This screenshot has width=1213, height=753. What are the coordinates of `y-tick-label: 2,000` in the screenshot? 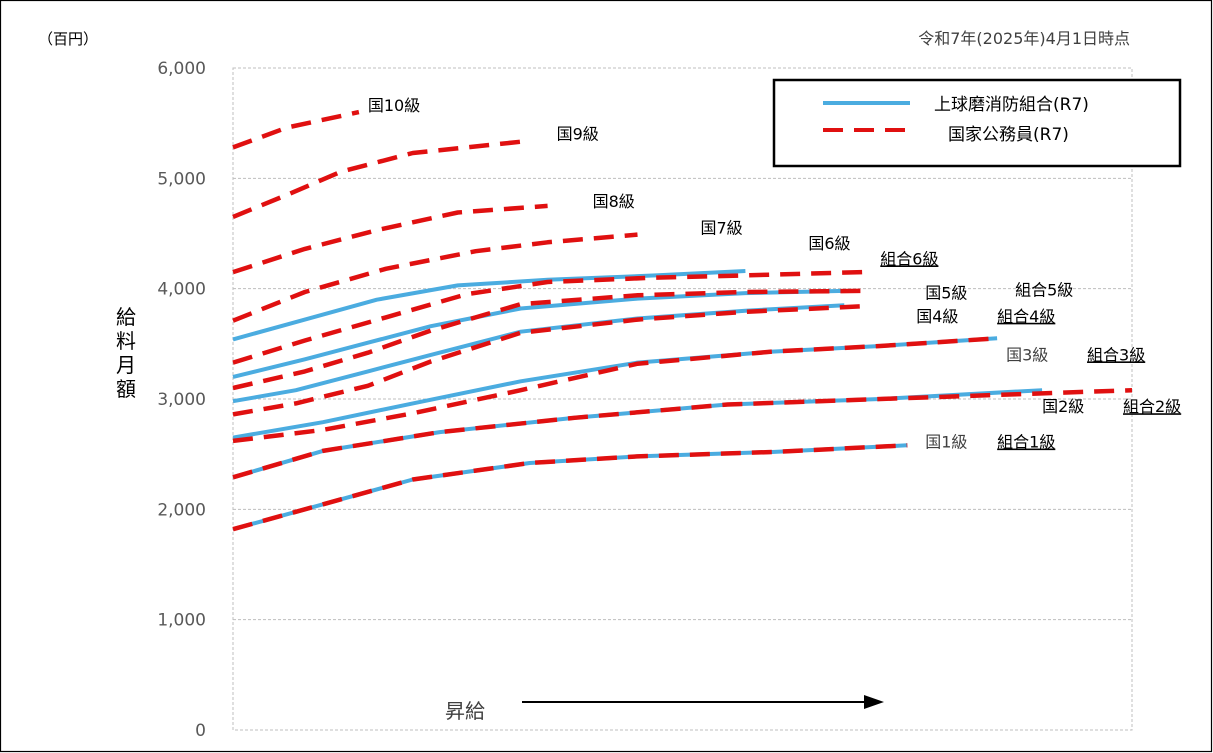 It's located at (181, 510).